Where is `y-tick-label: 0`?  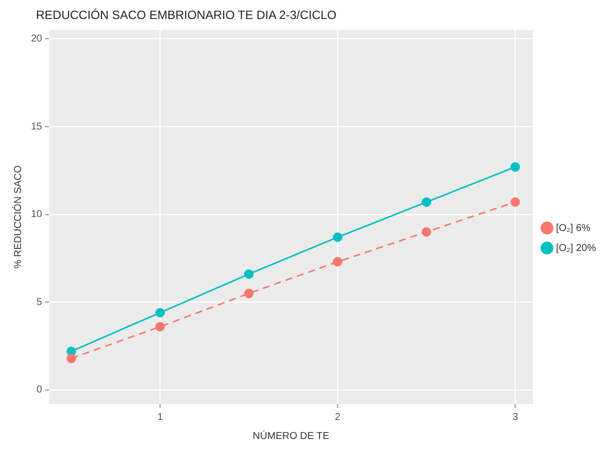 y-tick-label: 0 is located at coordinates (39, 390).